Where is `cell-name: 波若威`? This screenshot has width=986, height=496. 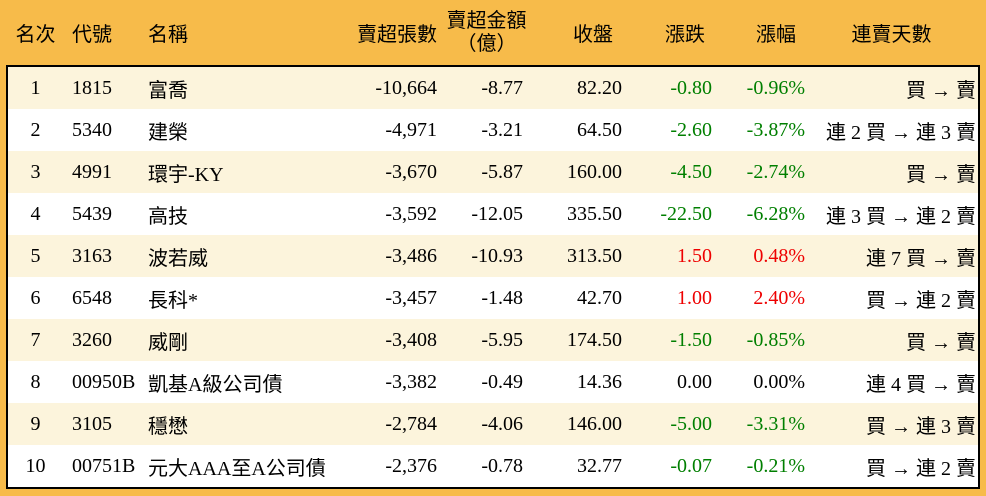 cell-name: 波若威 is located at coordinates (178, 258).